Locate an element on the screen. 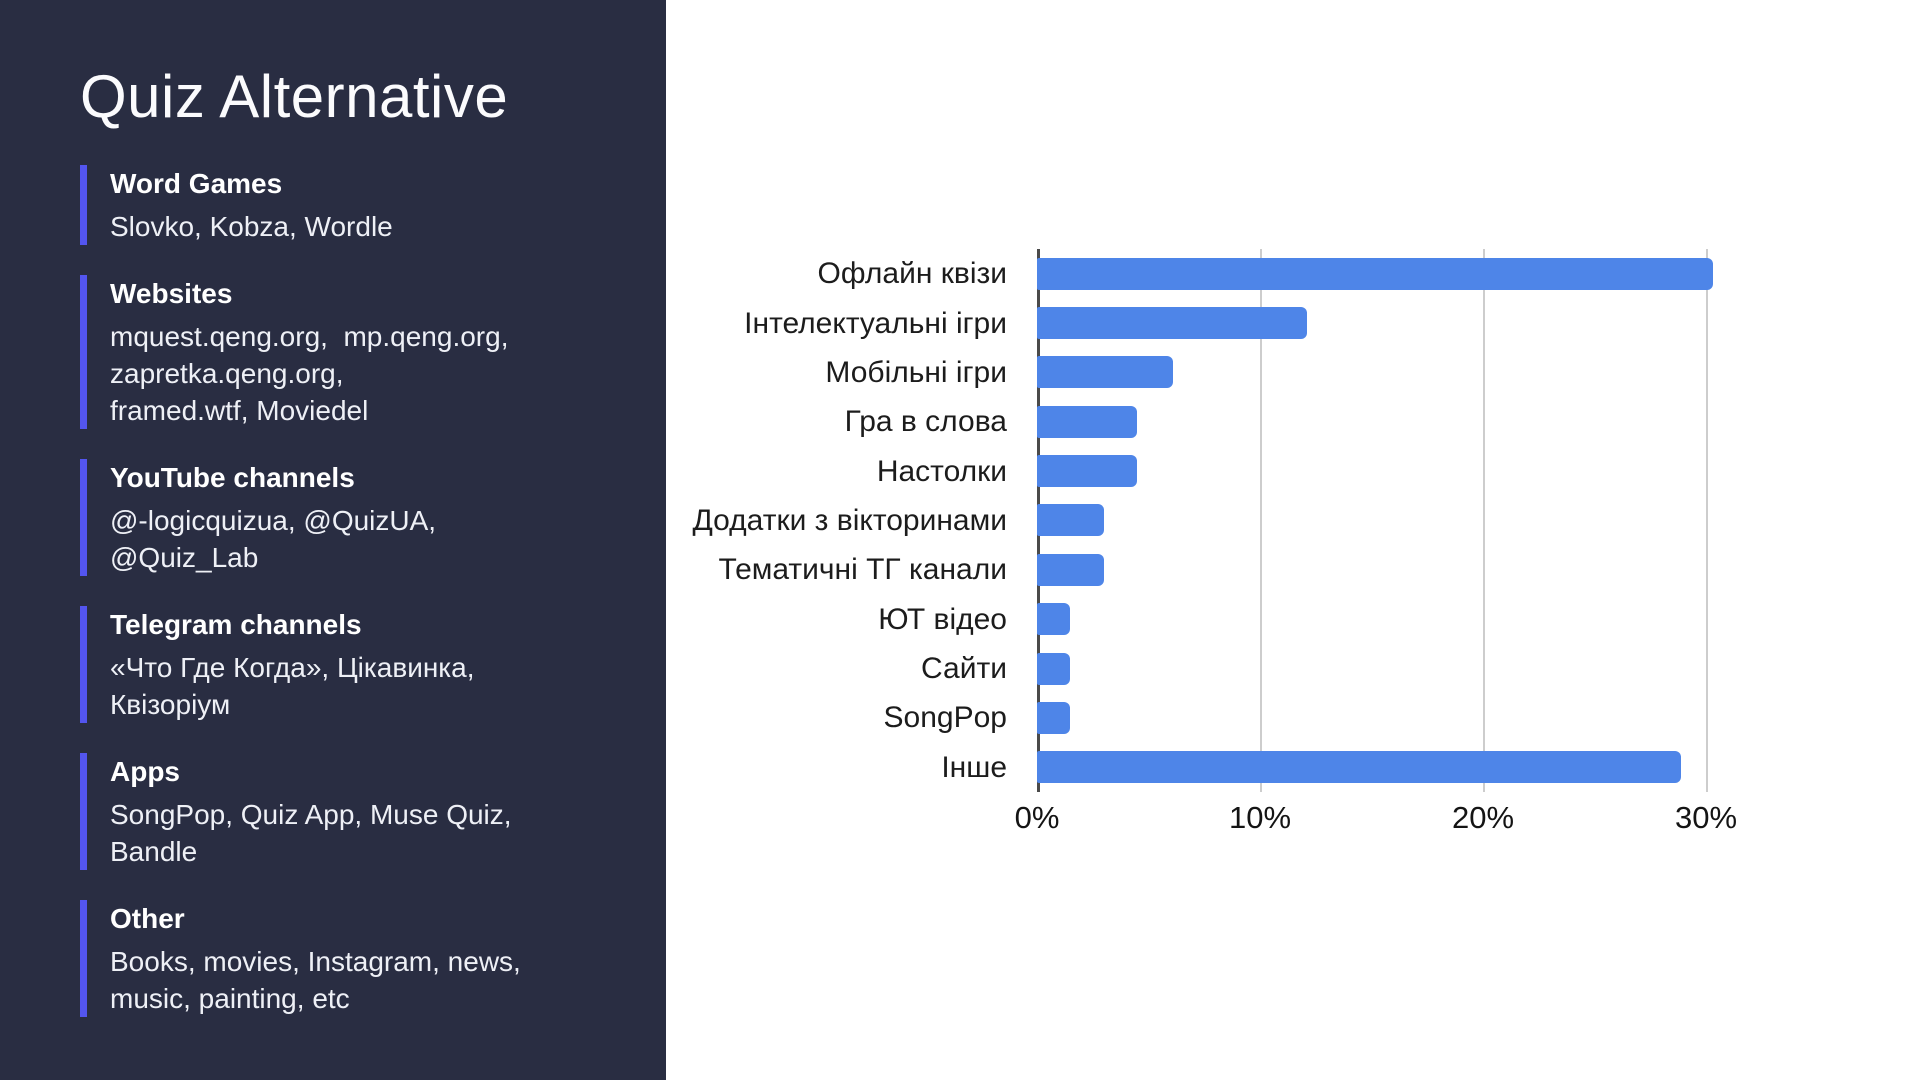 Image resolution: width=1920 pixels, height=1080 pixels. category-label: Гра в слова is located at coordinates (925, 422).